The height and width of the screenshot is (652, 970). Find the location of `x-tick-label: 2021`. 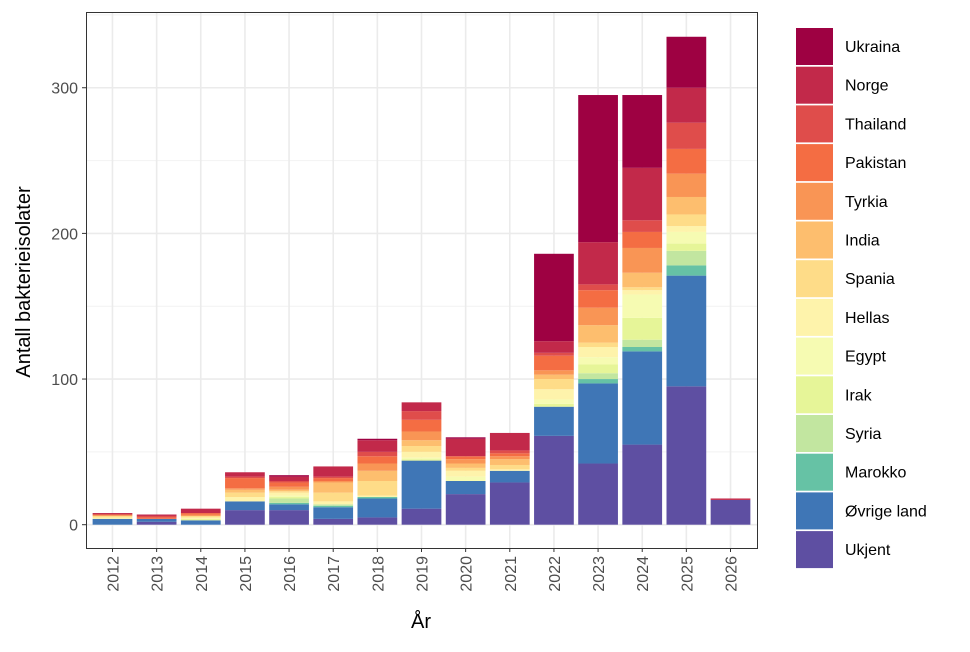

x-tick-label: 2021 is located at coordinates (511, 574).